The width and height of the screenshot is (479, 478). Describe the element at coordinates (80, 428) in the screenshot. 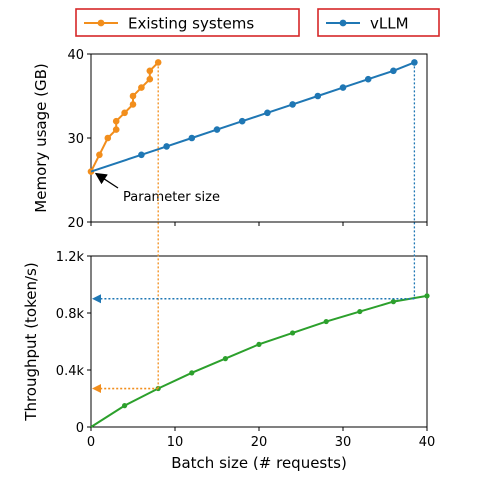

I see `y-tick-label: 0` at that location.